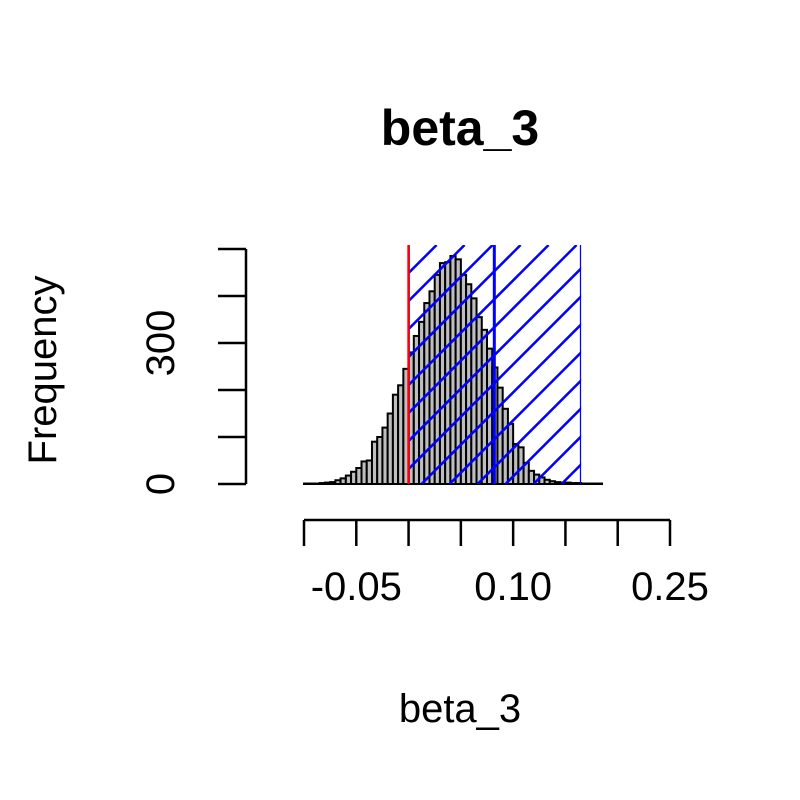  I want to click on credible-interval-hatch, so click(604, 364).